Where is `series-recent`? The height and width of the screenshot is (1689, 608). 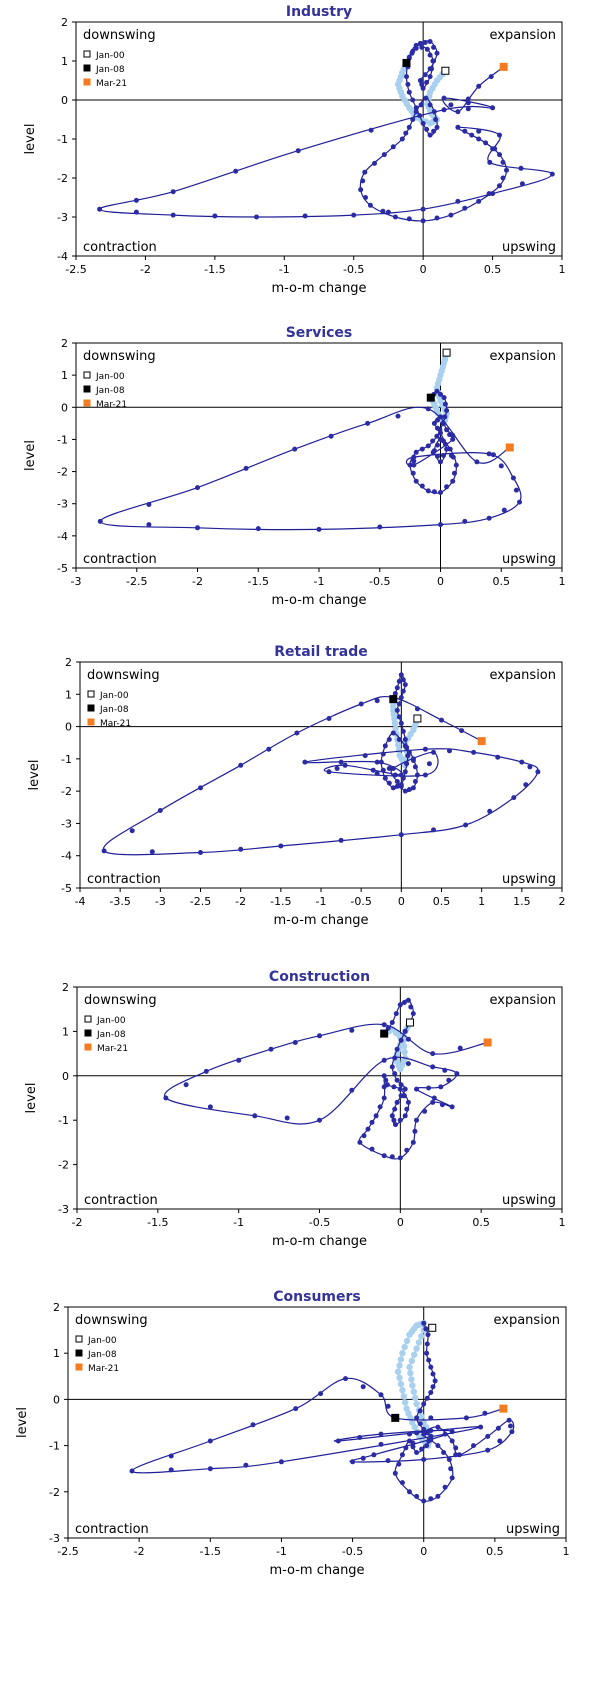
series-recent is located at coordinates (309, 460).